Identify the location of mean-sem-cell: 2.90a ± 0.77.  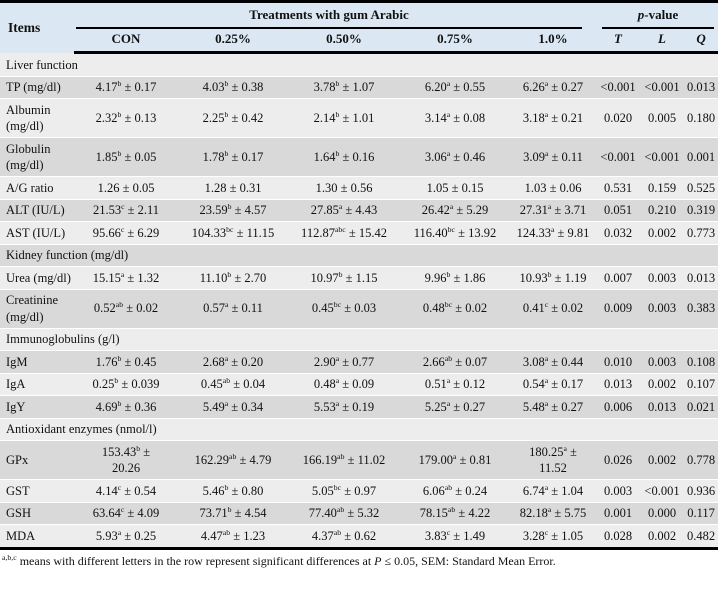
(344, 362).